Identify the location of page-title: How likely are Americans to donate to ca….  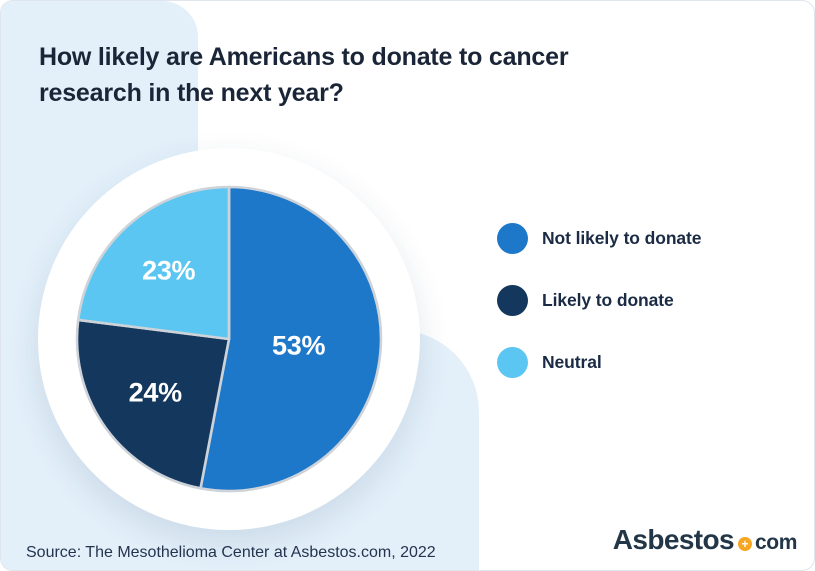
(359, 75).